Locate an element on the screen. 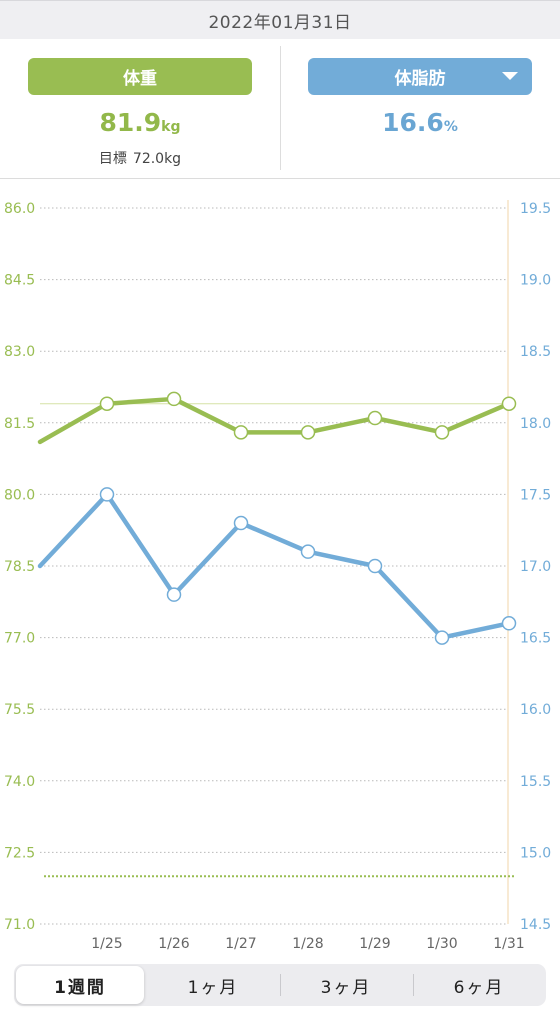  x-axis-tick: 1/31 is located at coordinates (508, 944).